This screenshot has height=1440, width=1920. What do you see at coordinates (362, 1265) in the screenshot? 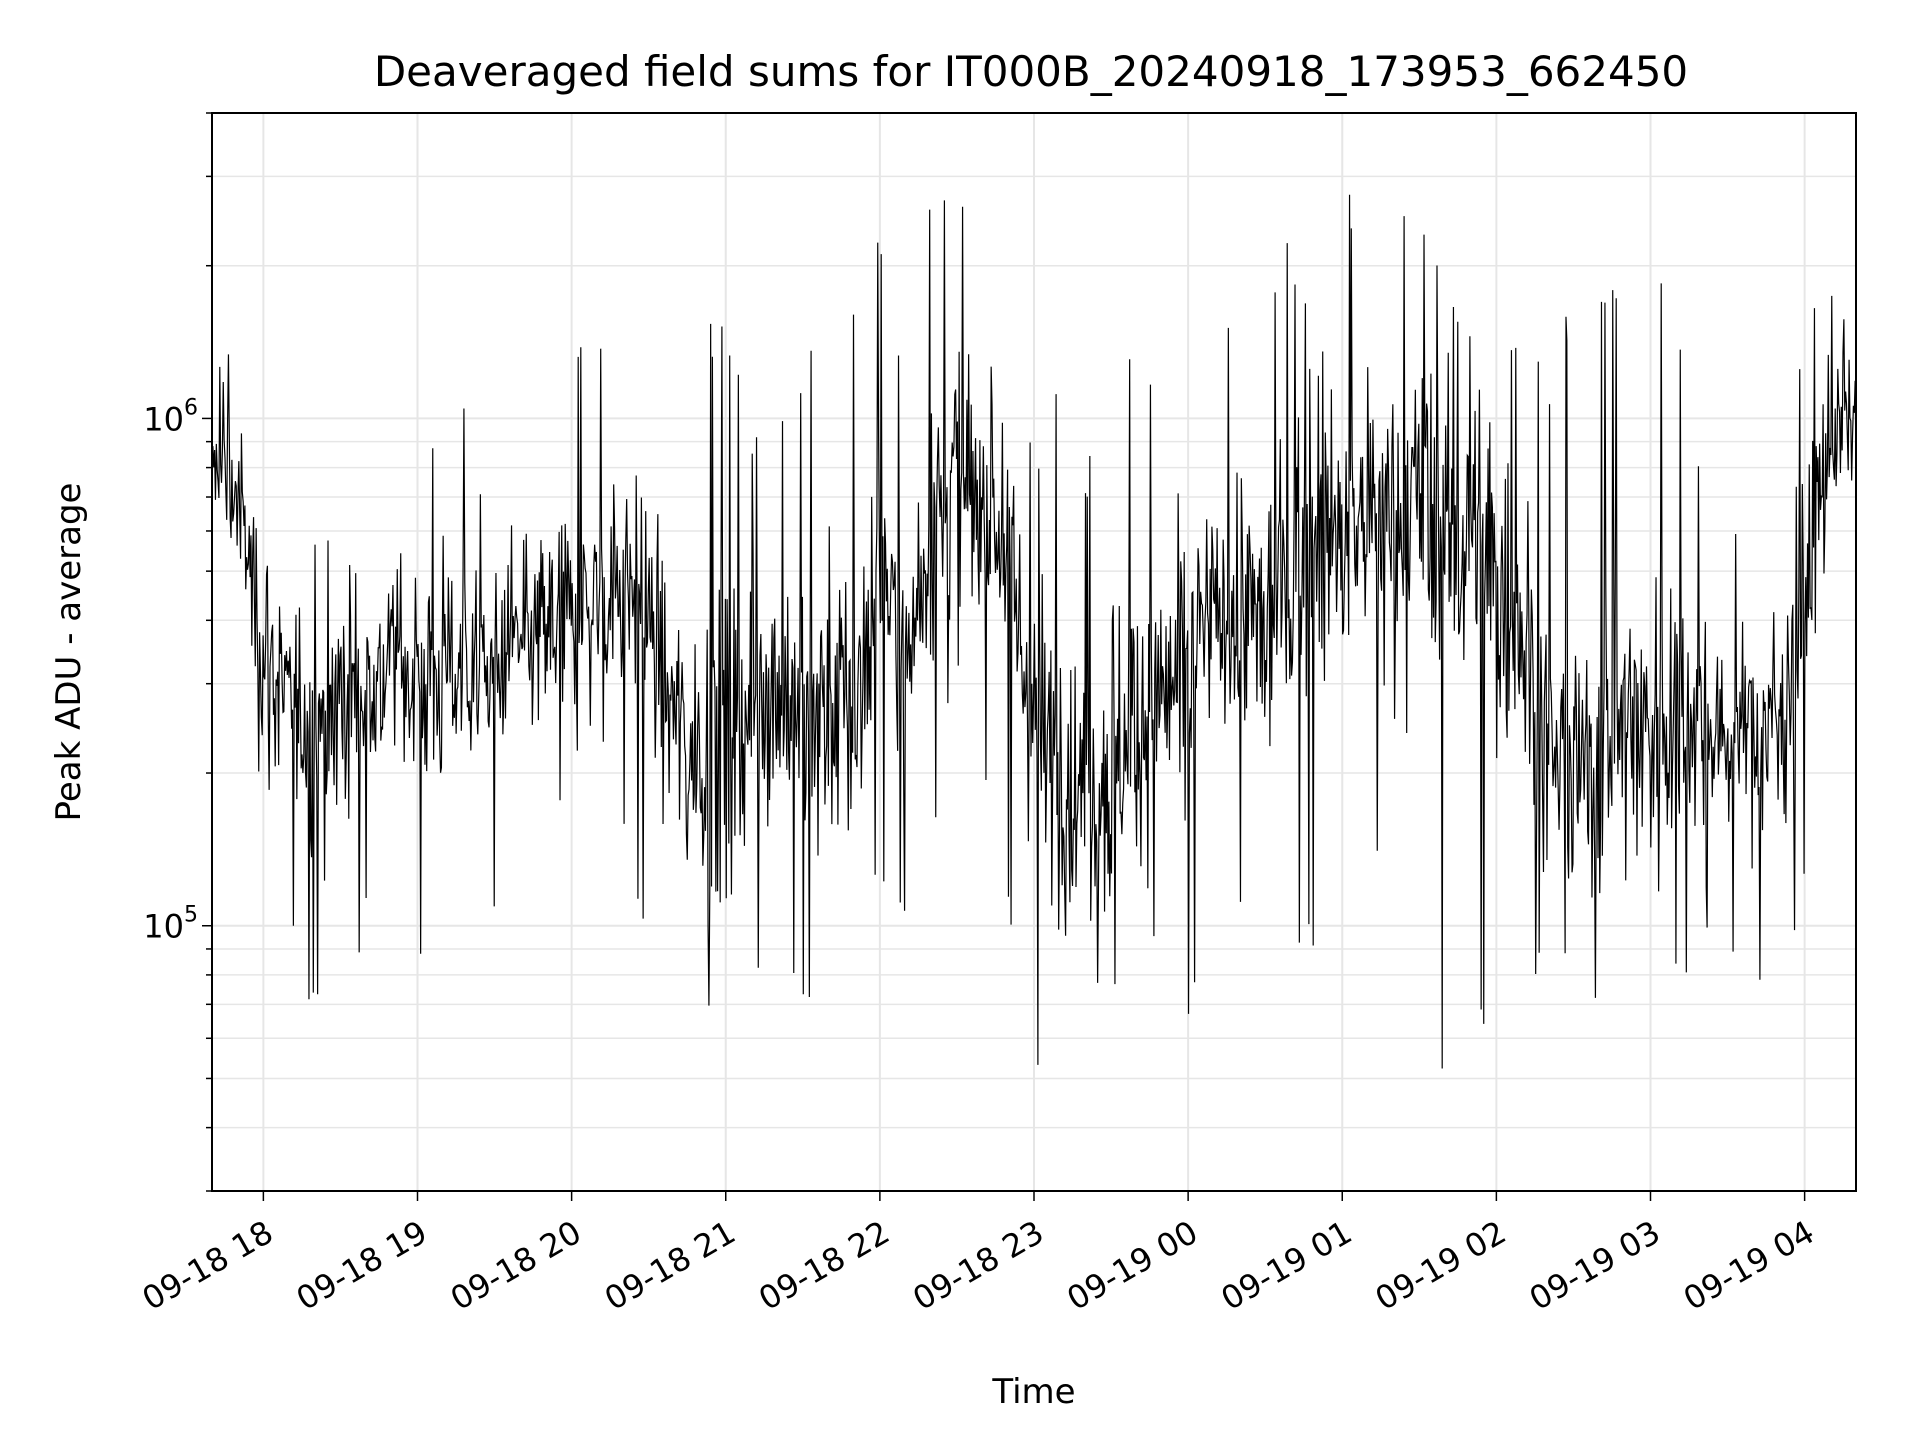
I see `x-tick-label: 09-18 19` at bounding box center [362, 1265].